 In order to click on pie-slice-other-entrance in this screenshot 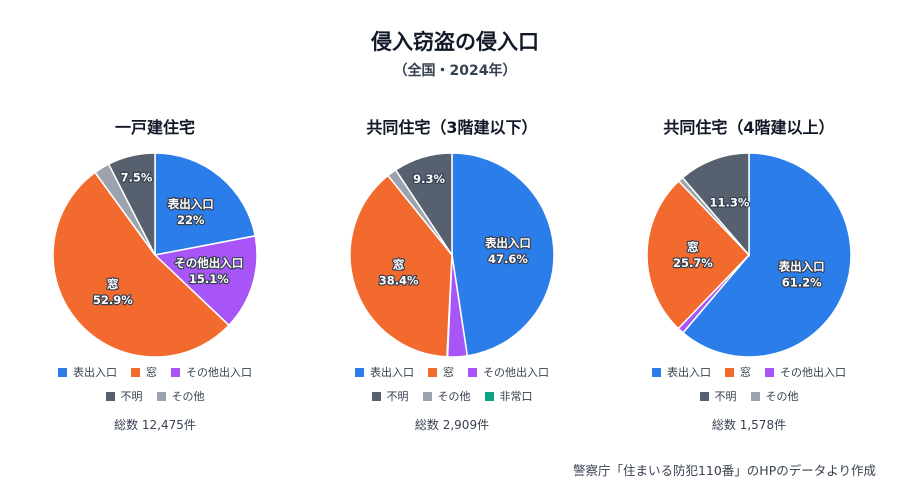, I will do `click(205, 281)`.